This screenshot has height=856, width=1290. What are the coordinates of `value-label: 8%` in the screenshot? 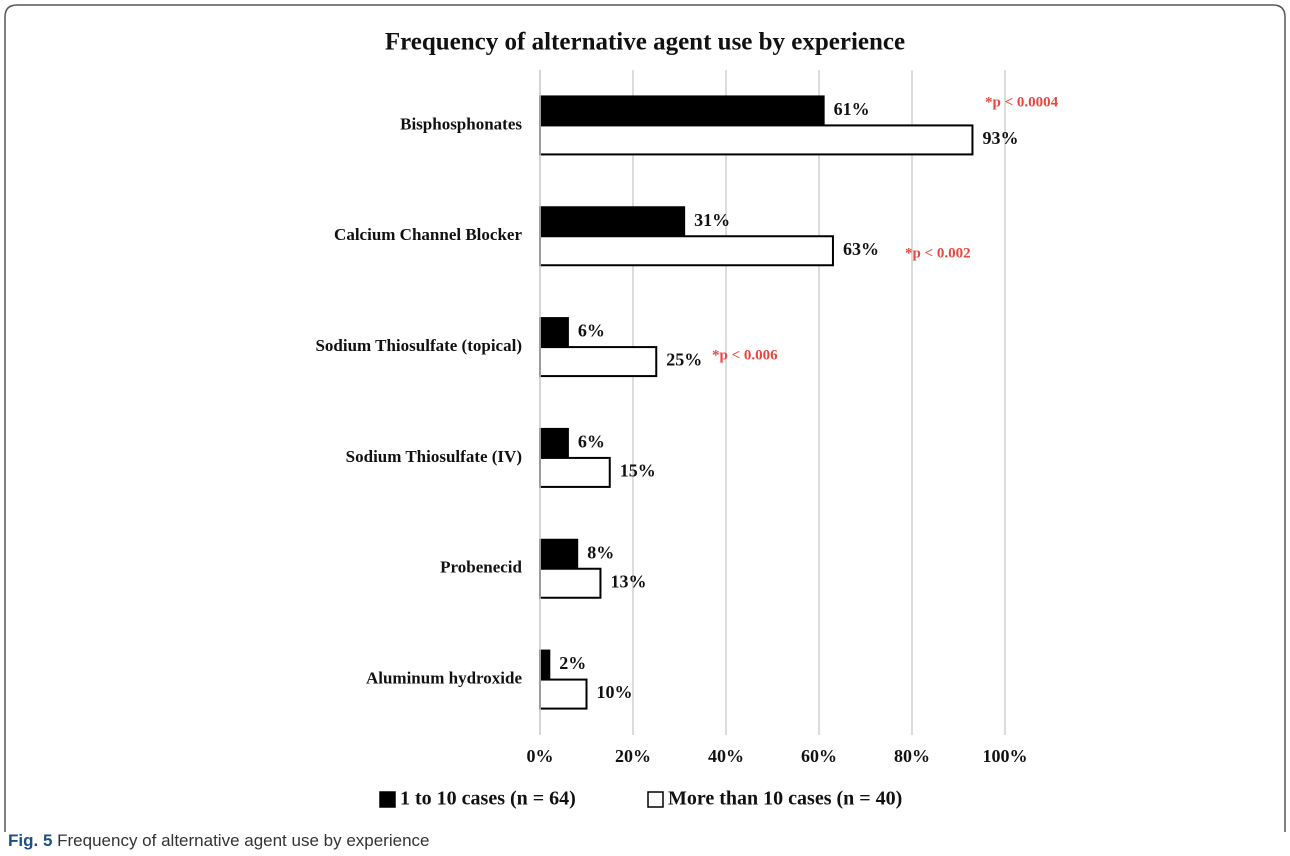 It's located at (600, 552).